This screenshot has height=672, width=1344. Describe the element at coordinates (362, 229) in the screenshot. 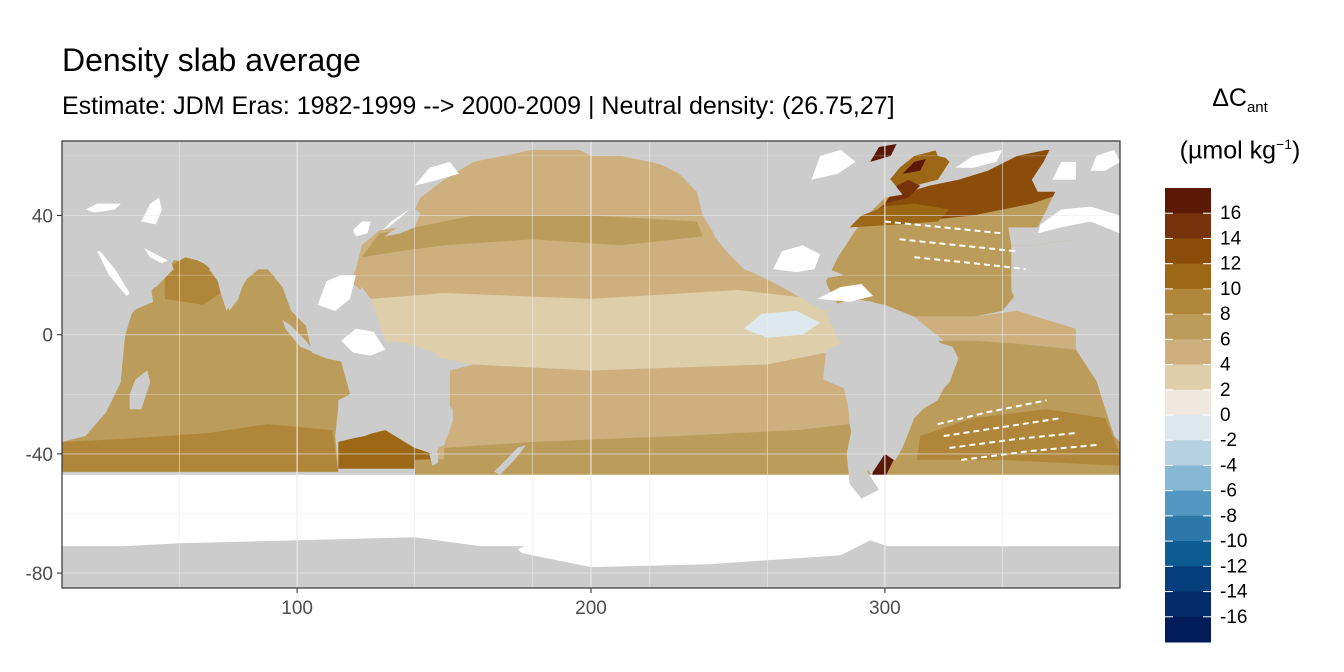

I see `missing-yellow-sea` at that location.